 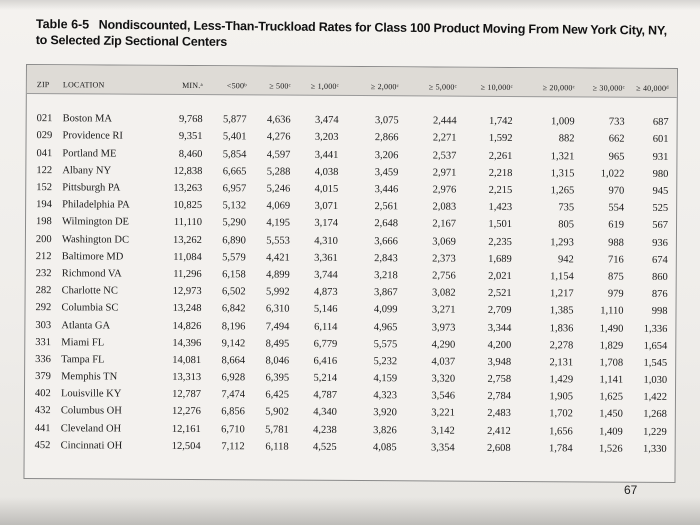 What do you see at coordinates (278, 223) in the screenshot?
I see `rate-cell: 4,195` at bounding box center [278, 223].